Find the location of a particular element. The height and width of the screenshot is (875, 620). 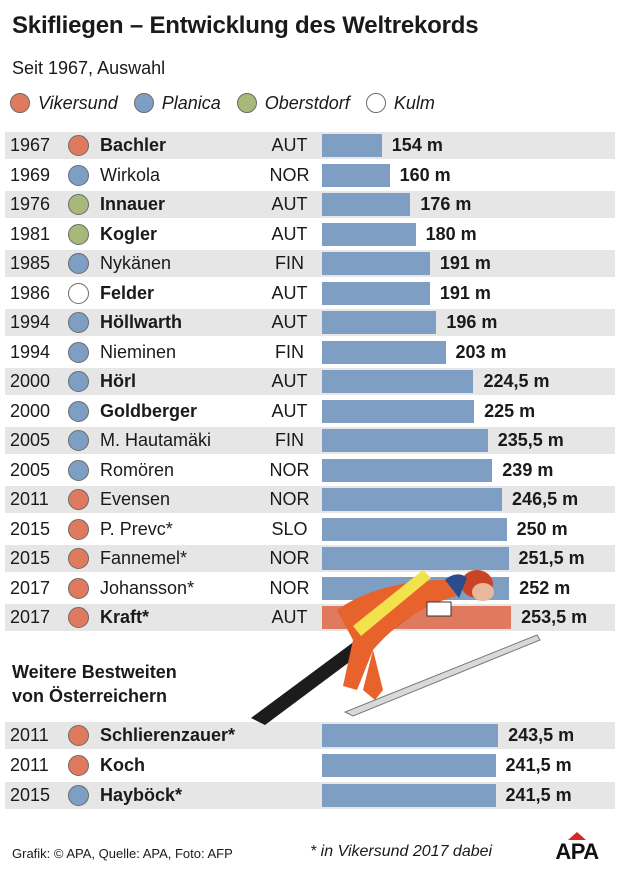

value-label: 225 m is located at coordinates (510, 410).